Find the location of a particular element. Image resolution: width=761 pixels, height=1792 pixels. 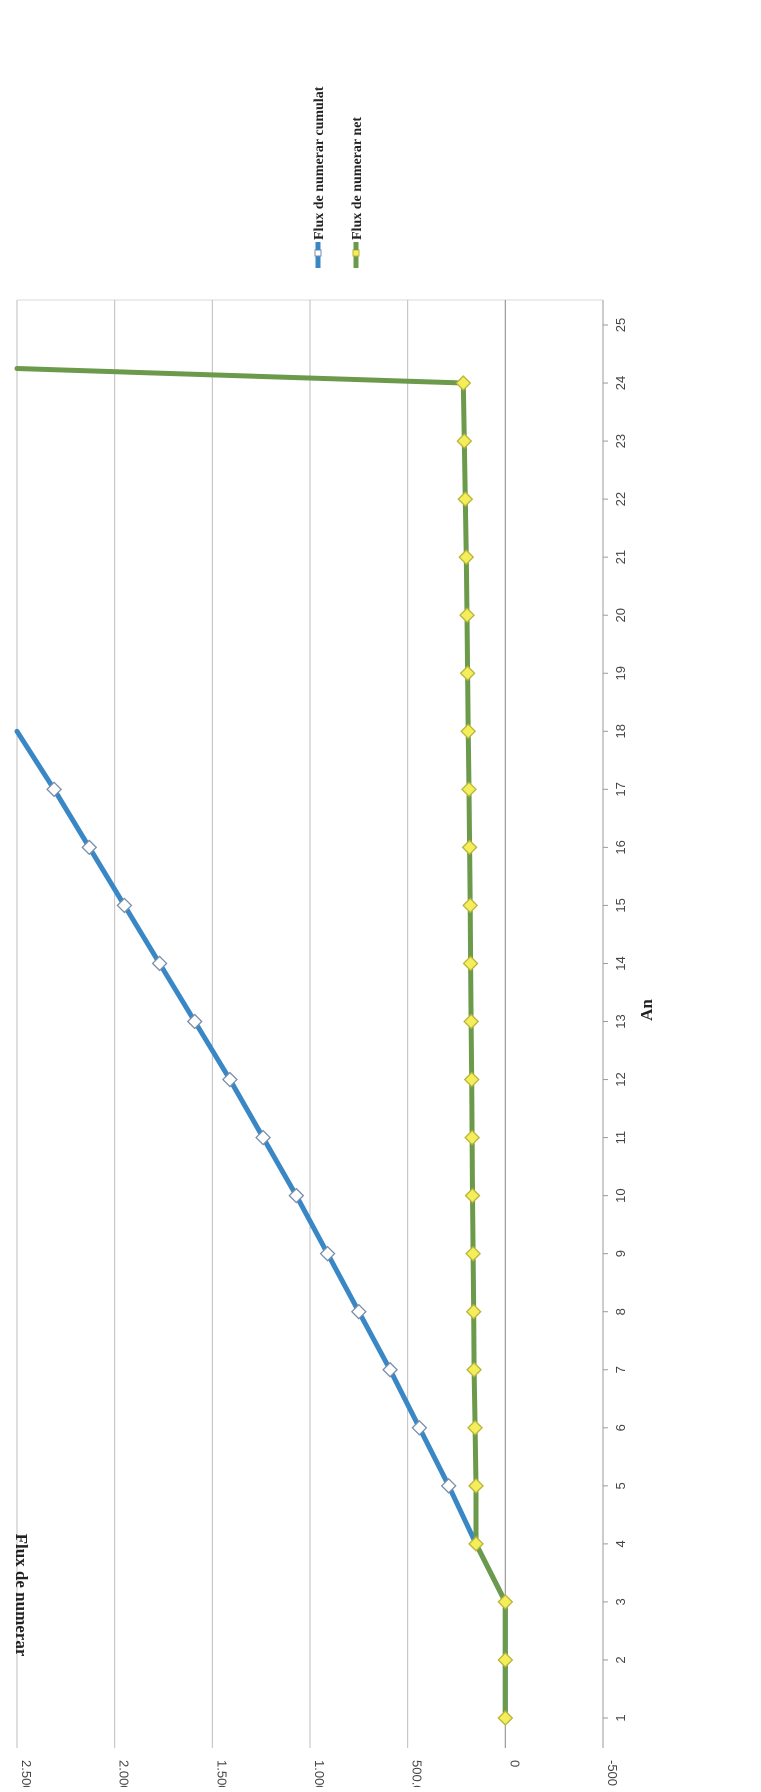

legend-entry: Flux de numerar cumulat is located at coordinates (319, 163).